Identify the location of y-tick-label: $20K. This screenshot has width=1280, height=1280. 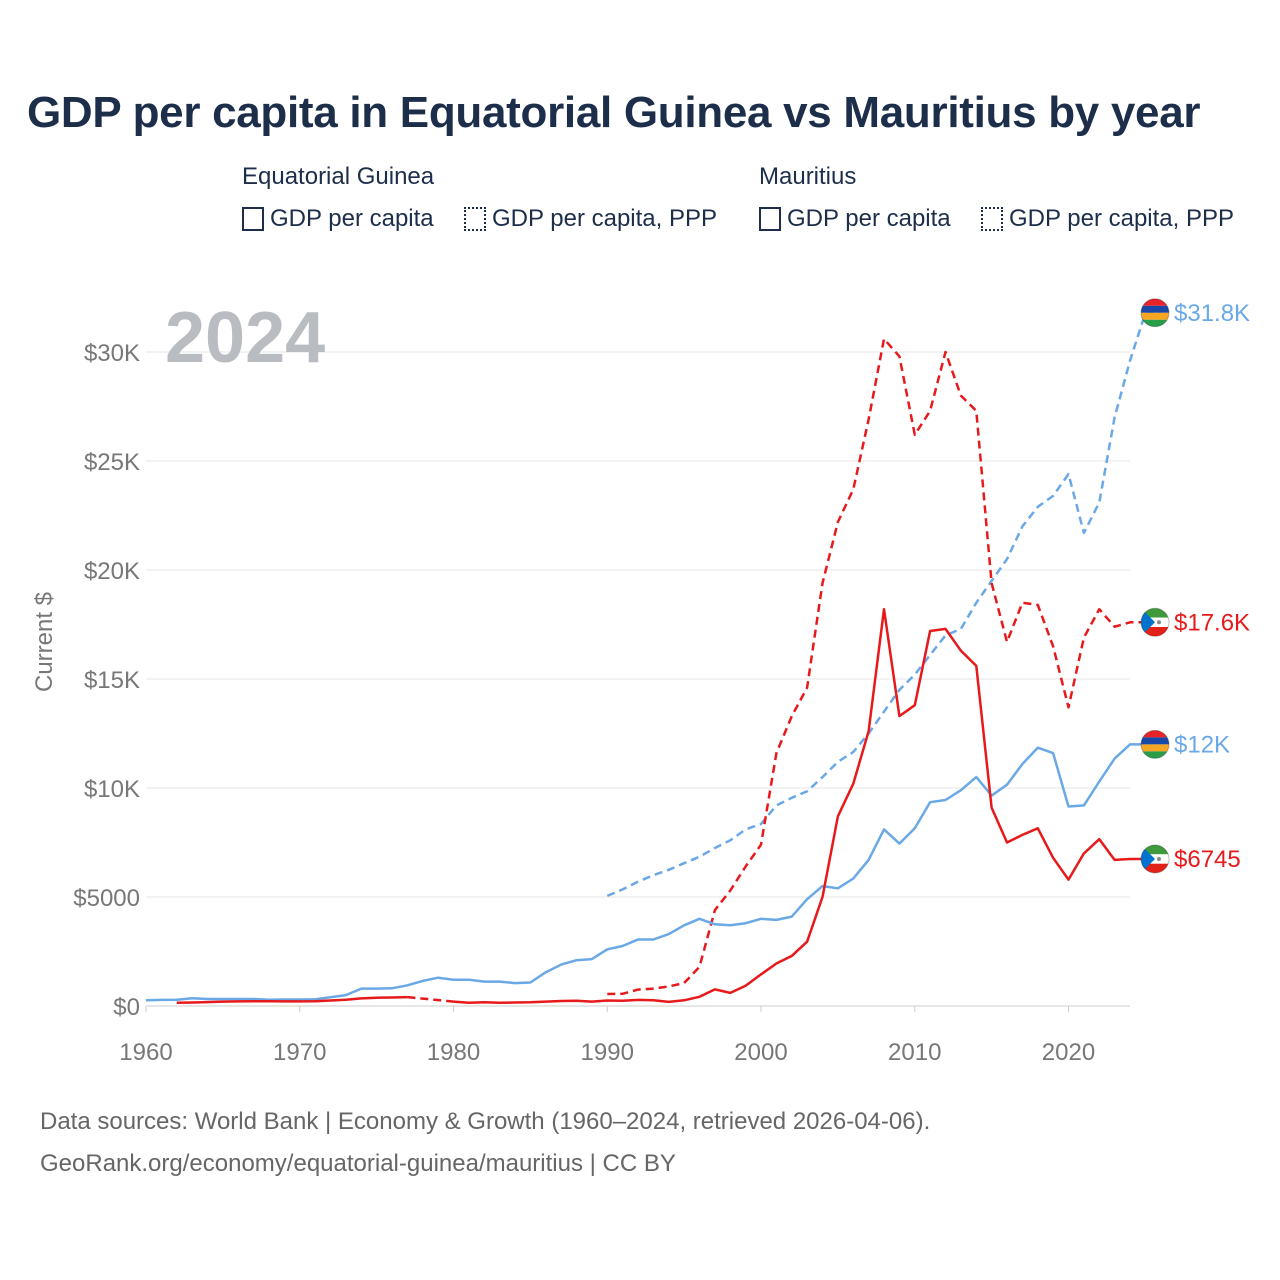
(112, 571).